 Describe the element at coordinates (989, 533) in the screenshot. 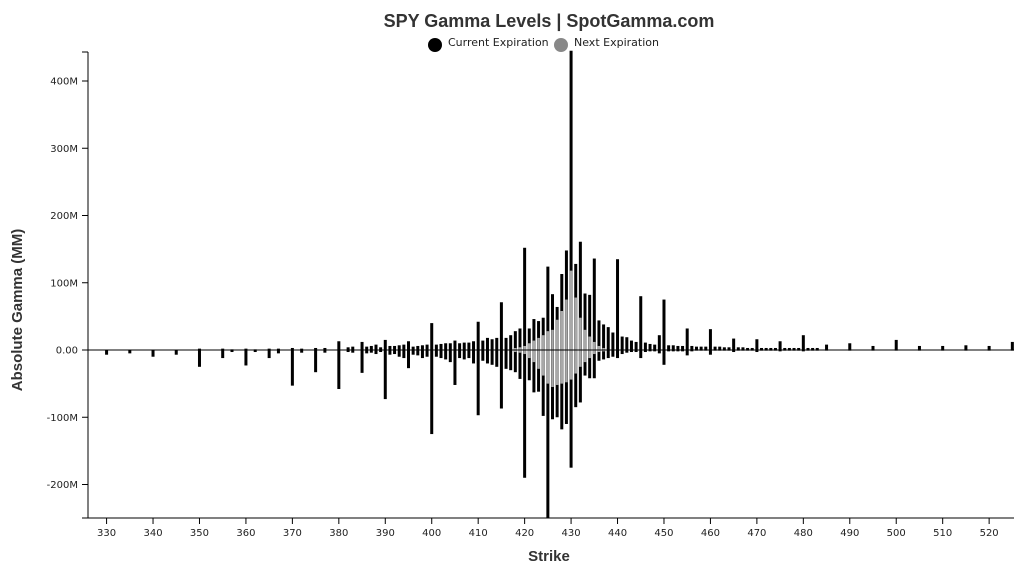

I see `x-tick-label: 520` at that location.